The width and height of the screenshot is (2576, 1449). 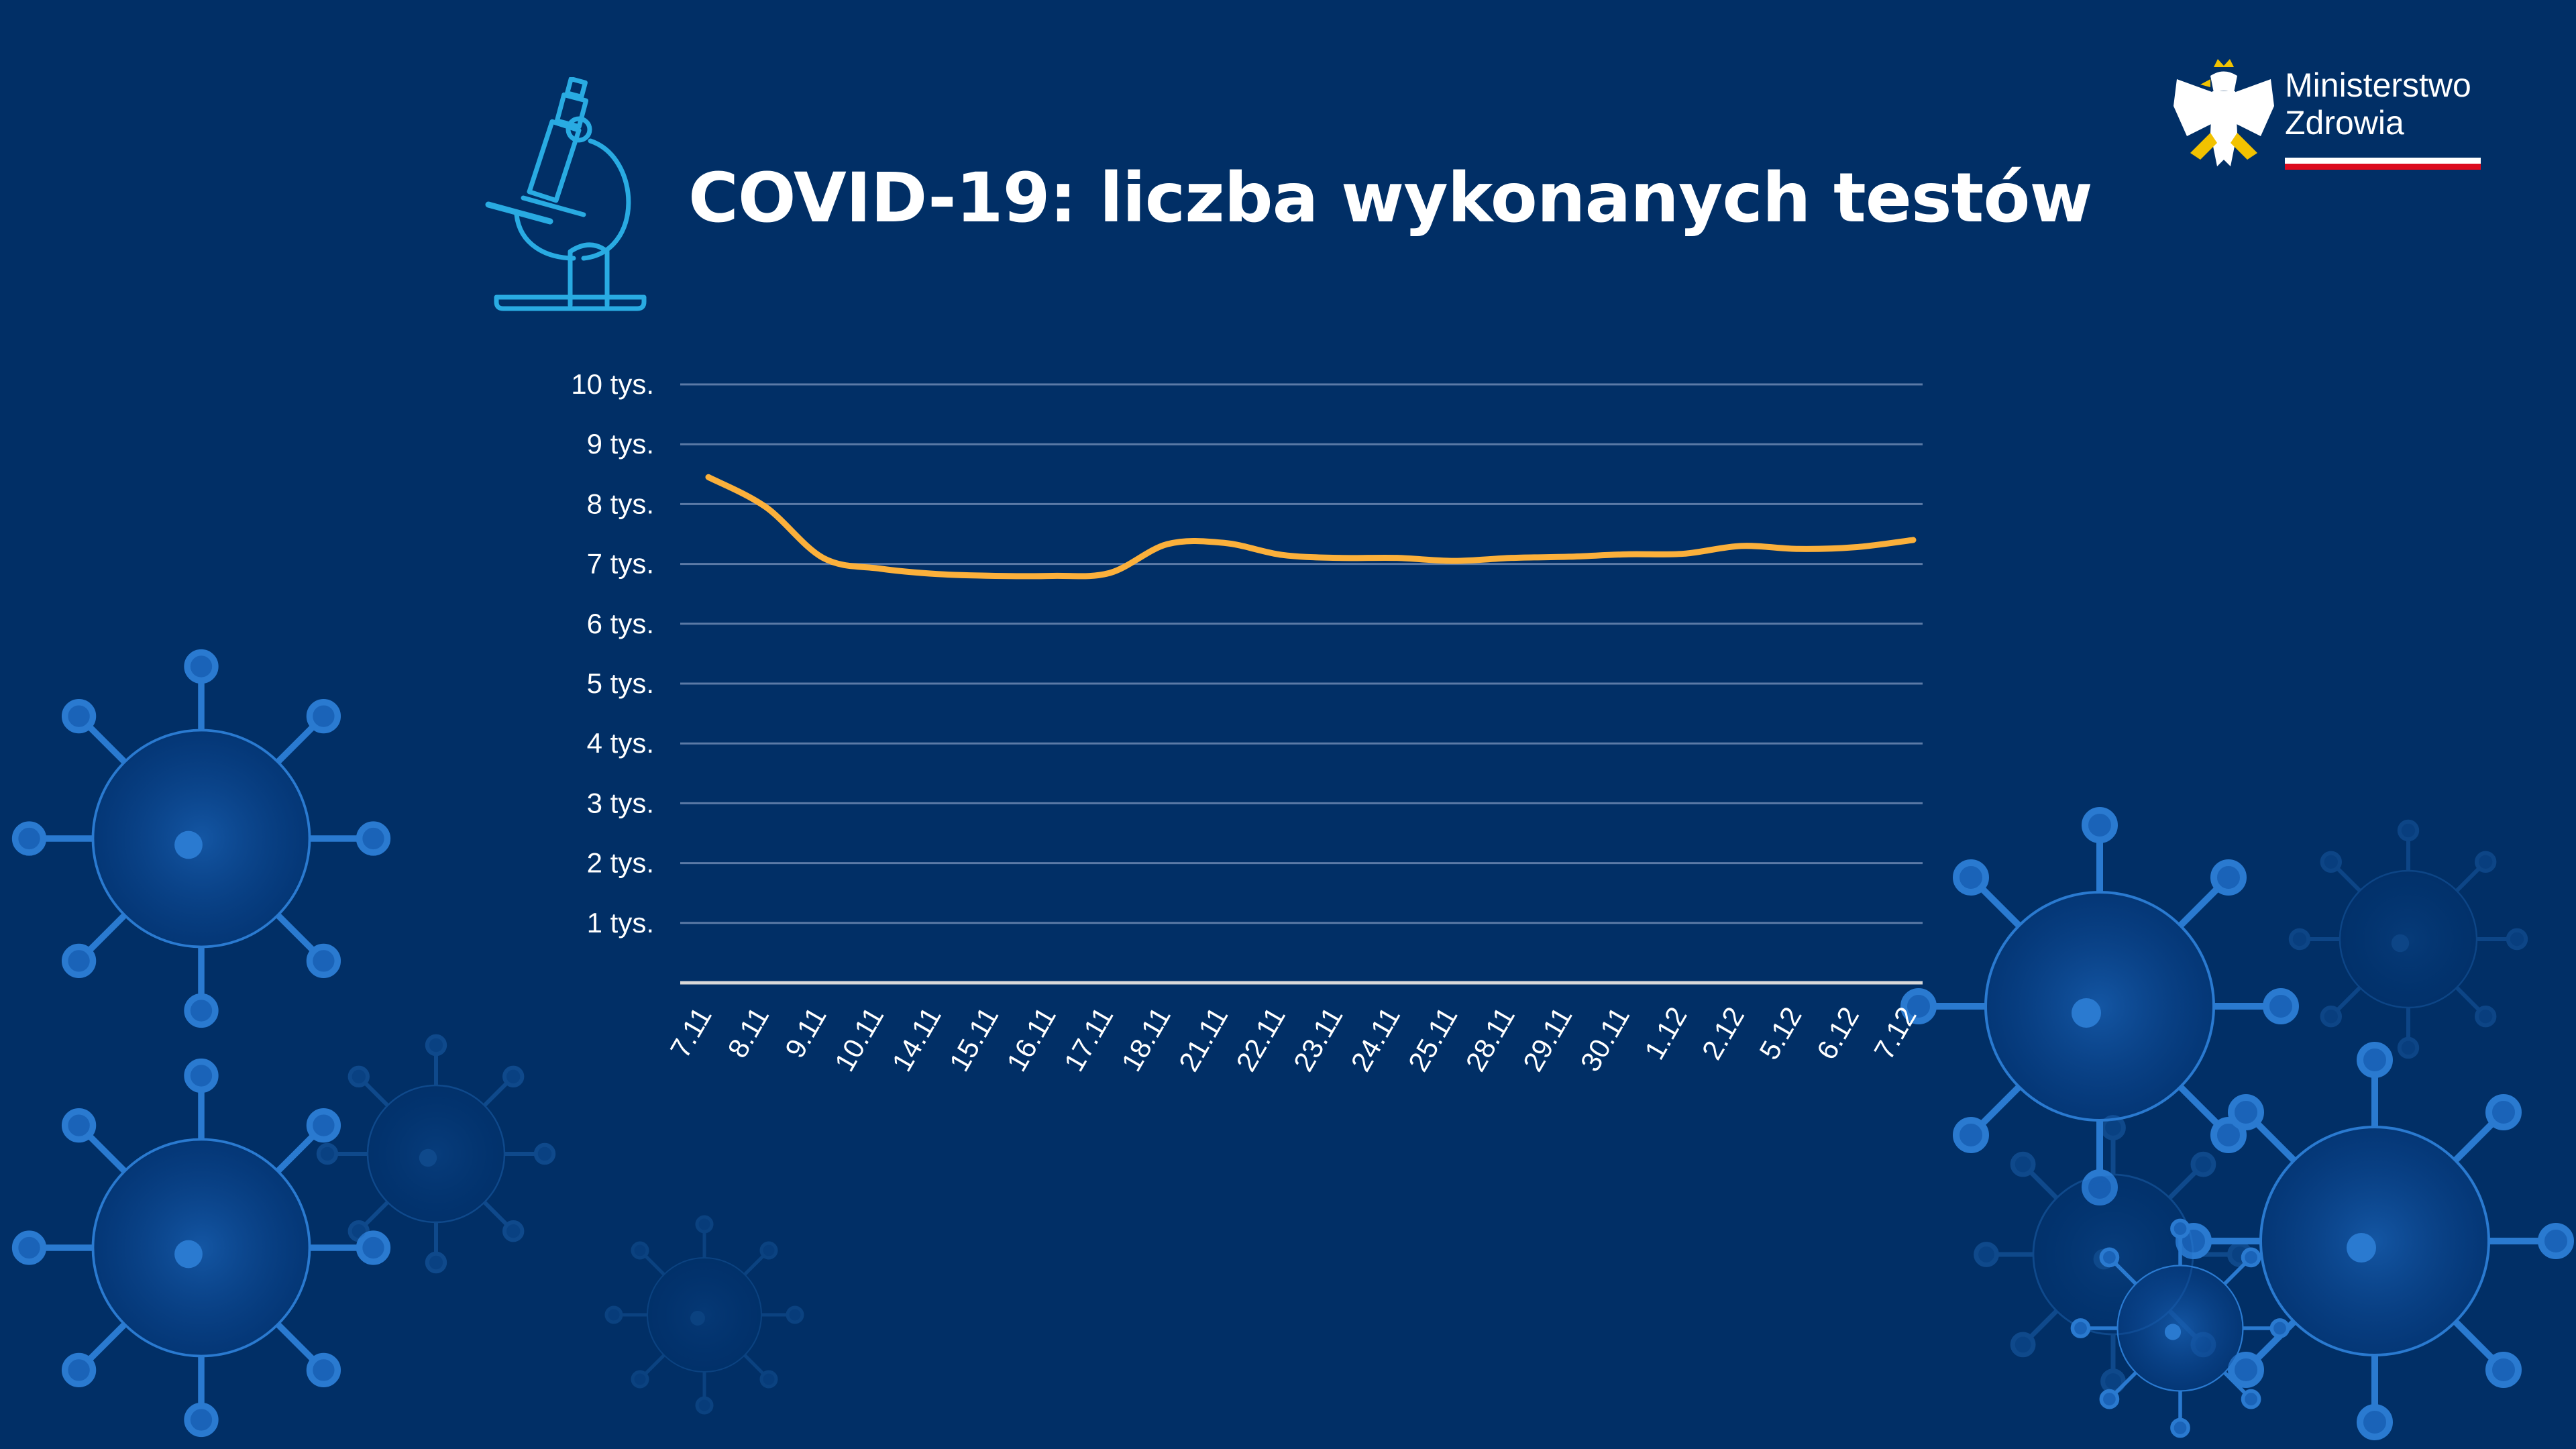 What do you see at coordinates (916, 1039) in the screenshot?
I see `x-tick-label: 14.11` at bounding box center [916, 1039].